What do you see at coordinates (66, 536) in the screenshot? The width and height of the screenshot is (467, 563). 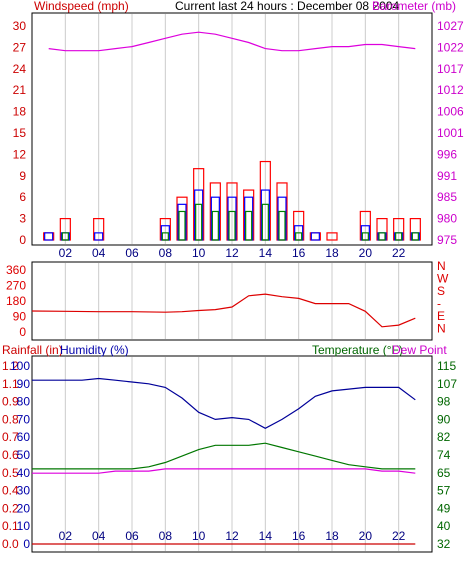 I see `humidity-x-tick-label: 02` at bounding box center [66, 536].